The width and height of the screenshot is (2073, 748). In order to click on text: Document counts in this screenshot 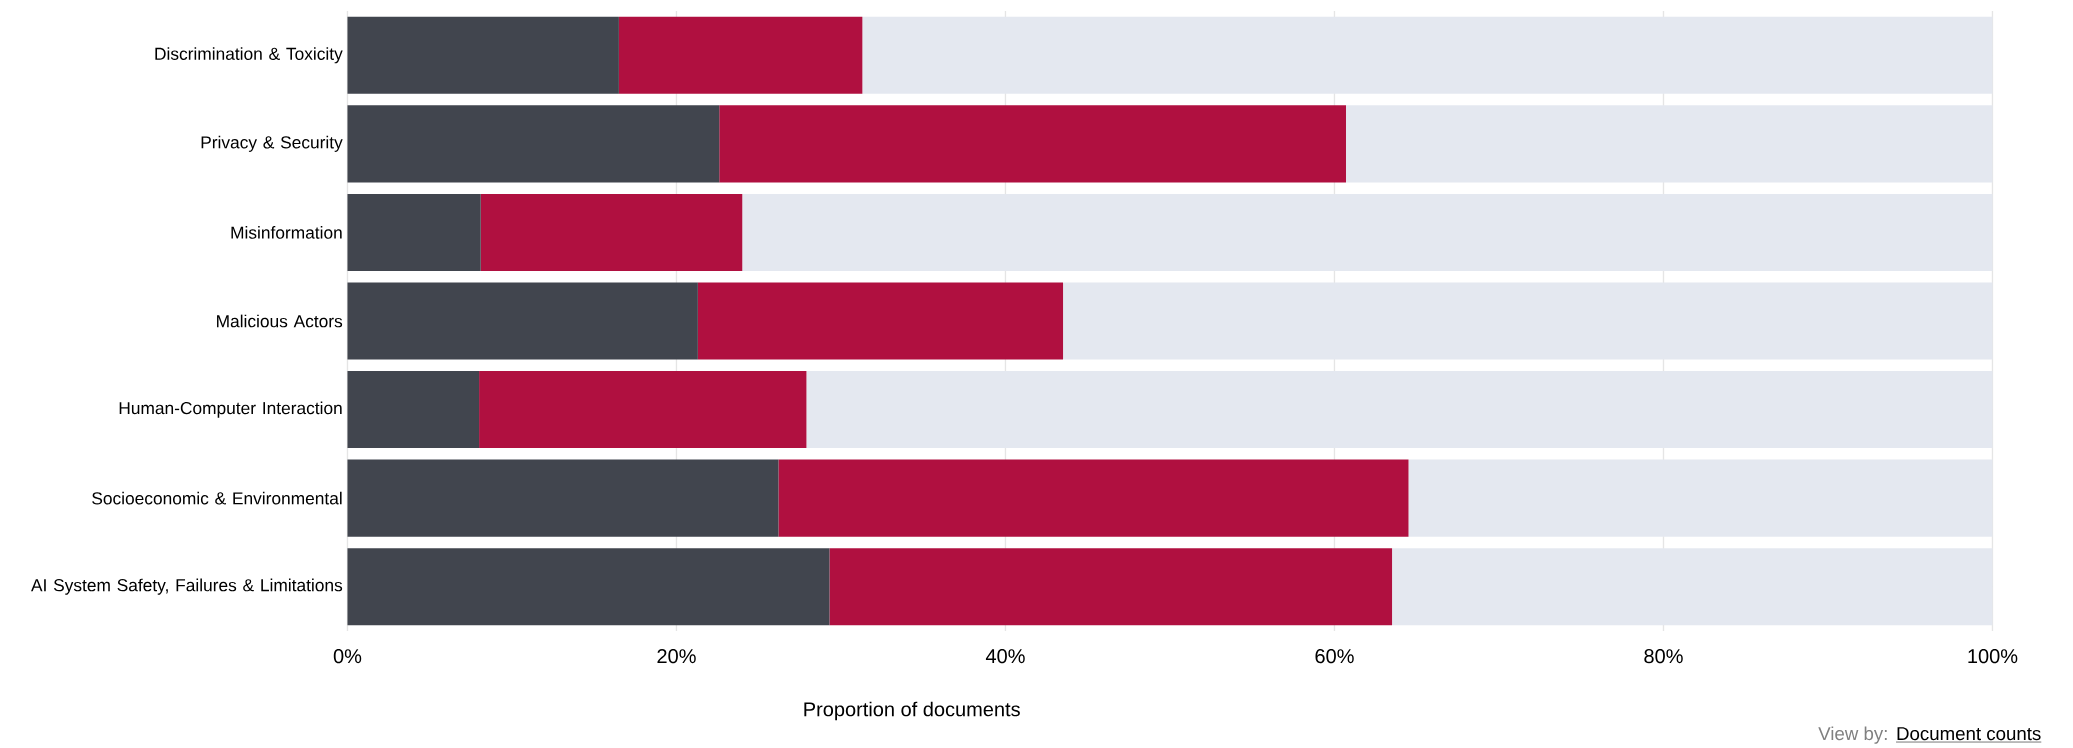, I will do `click(1969, 734)`.